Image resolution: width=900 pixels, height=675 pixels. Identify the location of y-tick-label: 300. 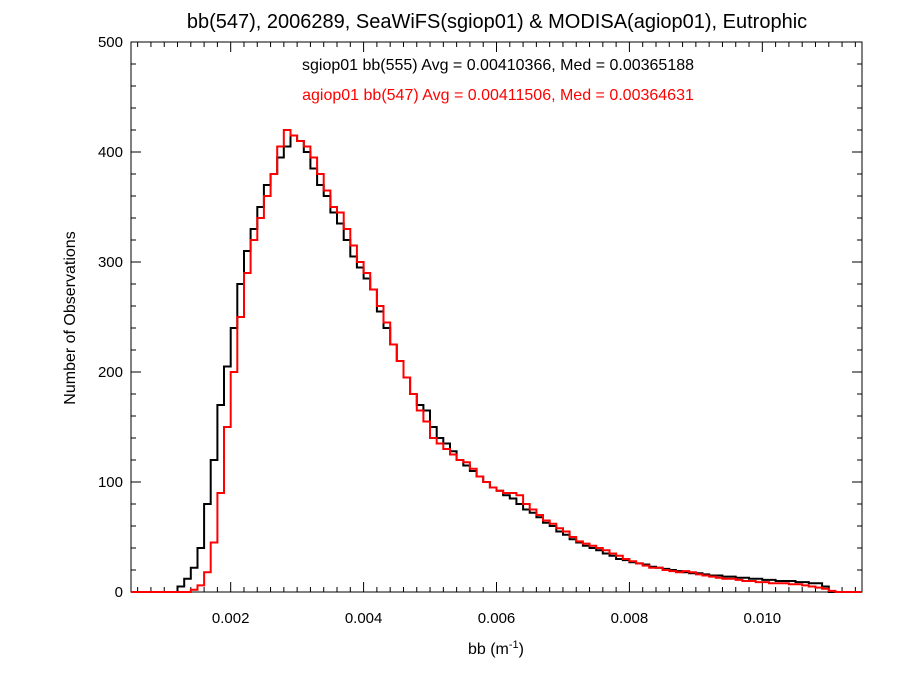
(110, 262).